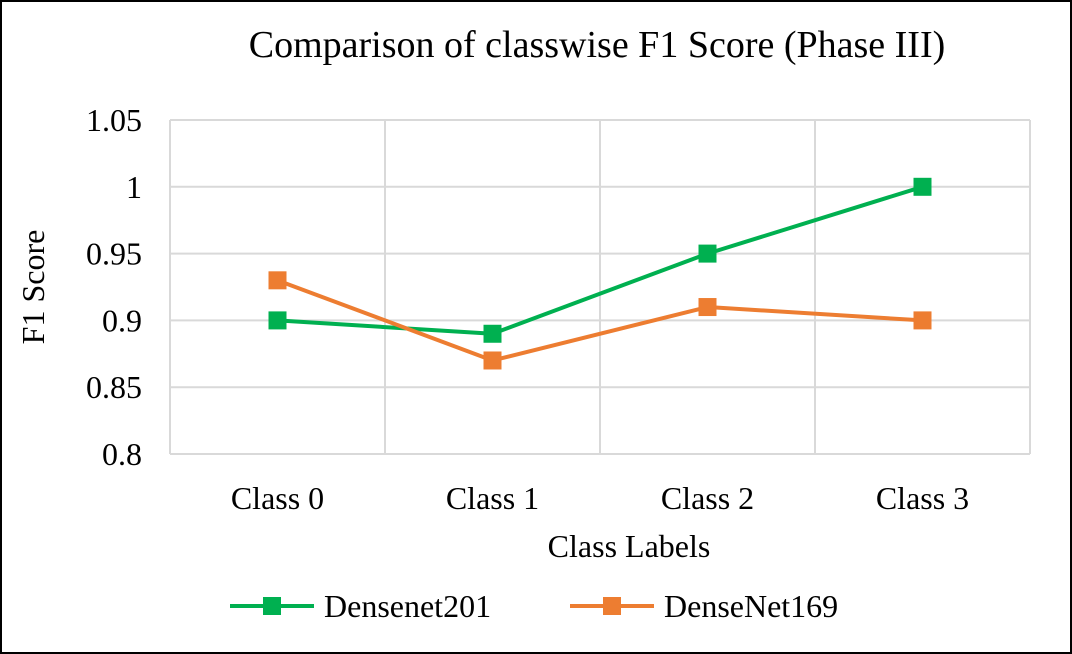  I want to click on y-tick-label: 0.85, so click(114, 387).